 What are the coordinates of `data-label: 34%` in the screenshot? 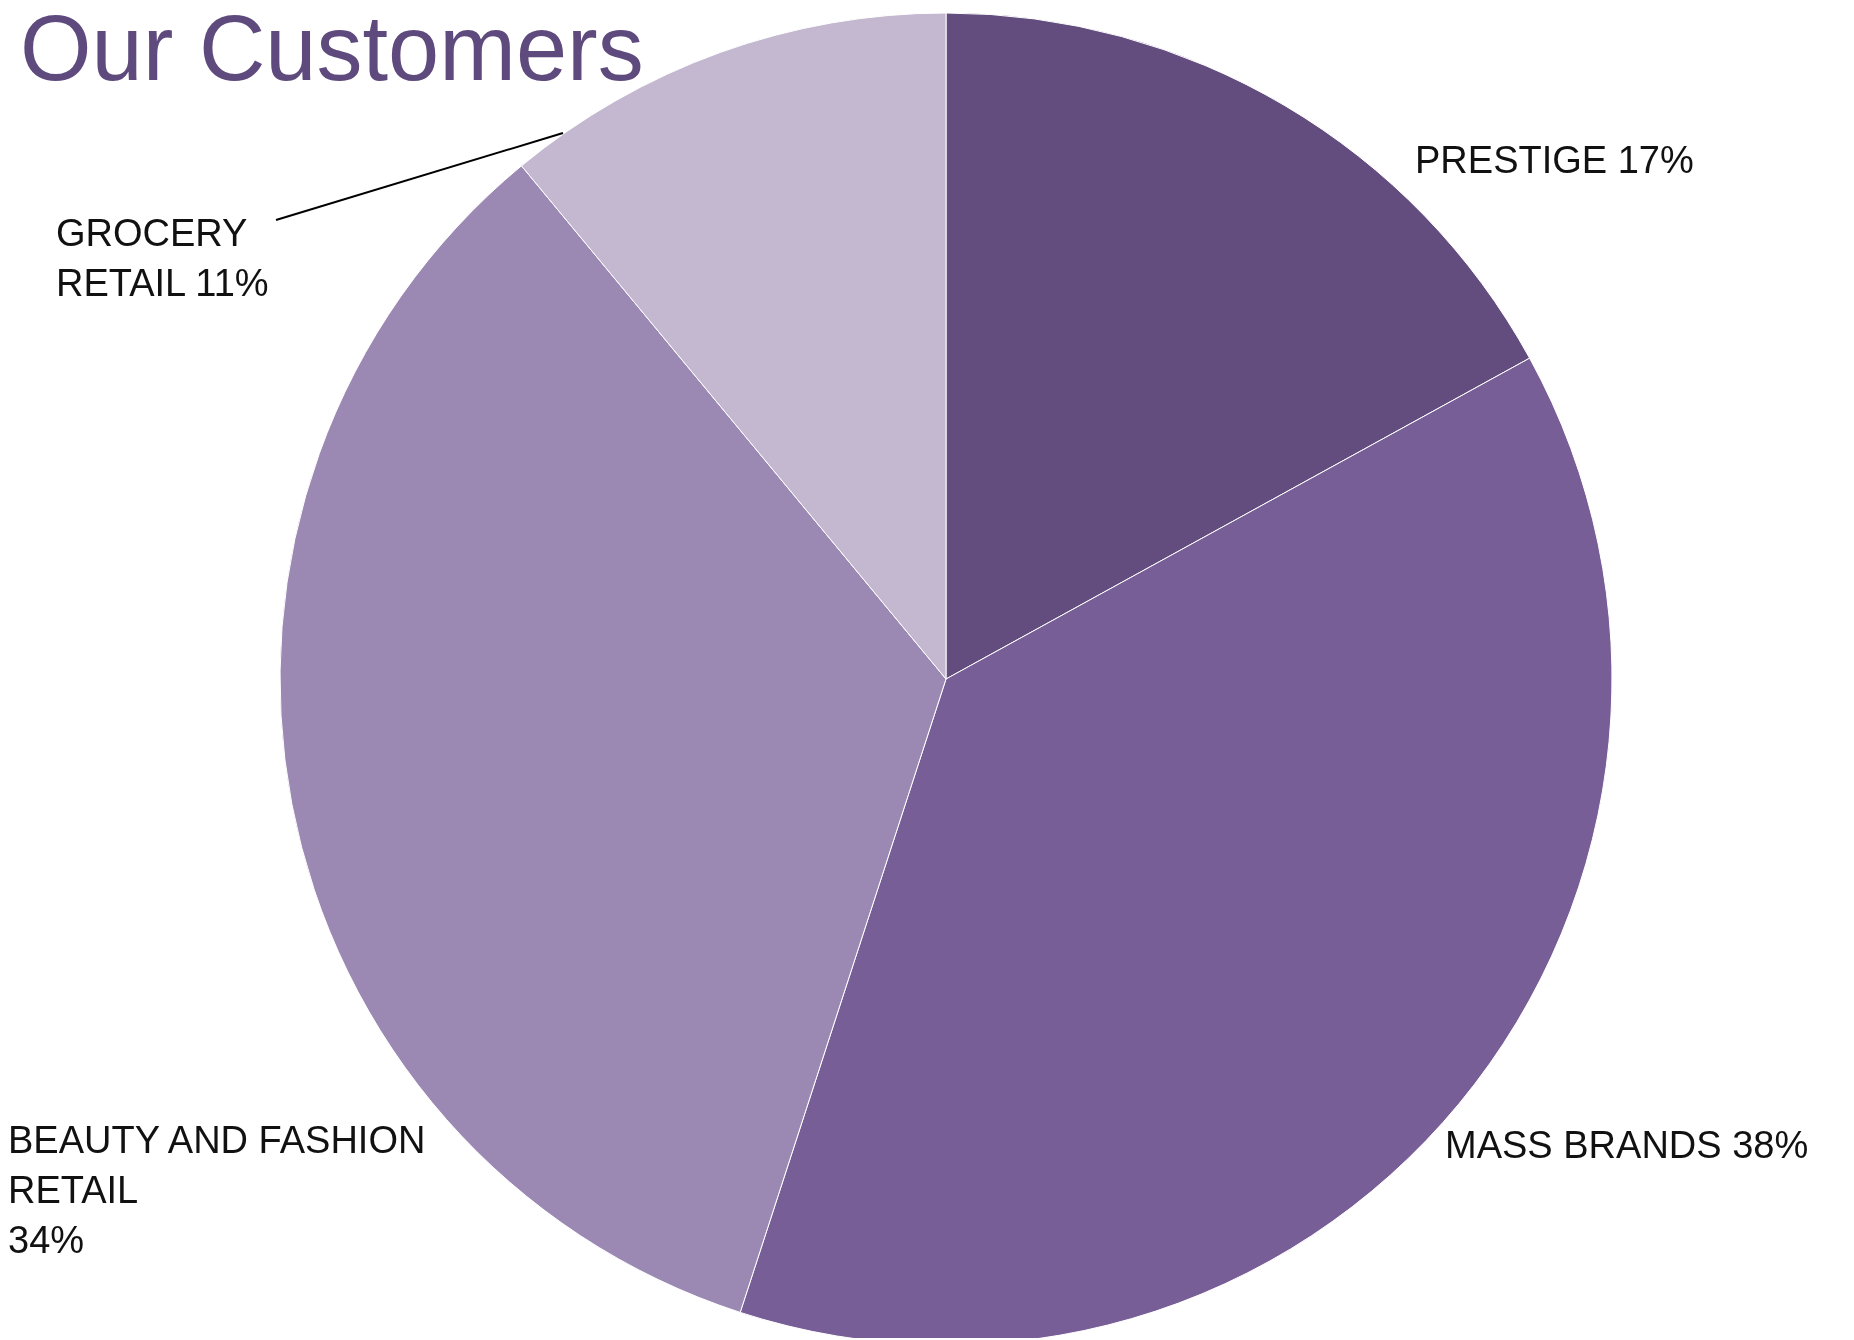 It's located at (46, 1240).